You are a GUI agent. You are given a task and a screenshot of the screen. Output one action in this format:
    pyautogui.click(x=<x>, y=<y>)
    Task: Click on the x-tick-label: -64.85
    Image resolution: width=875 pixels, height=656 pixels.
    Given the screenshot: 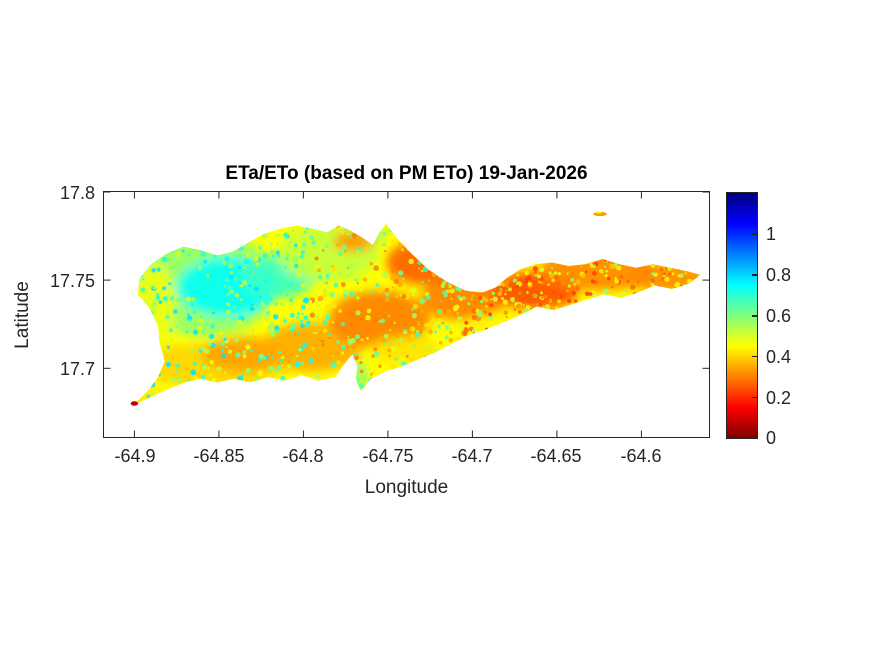 What is the action you would take?
    pyautogui.click(x=219, y=456)
    